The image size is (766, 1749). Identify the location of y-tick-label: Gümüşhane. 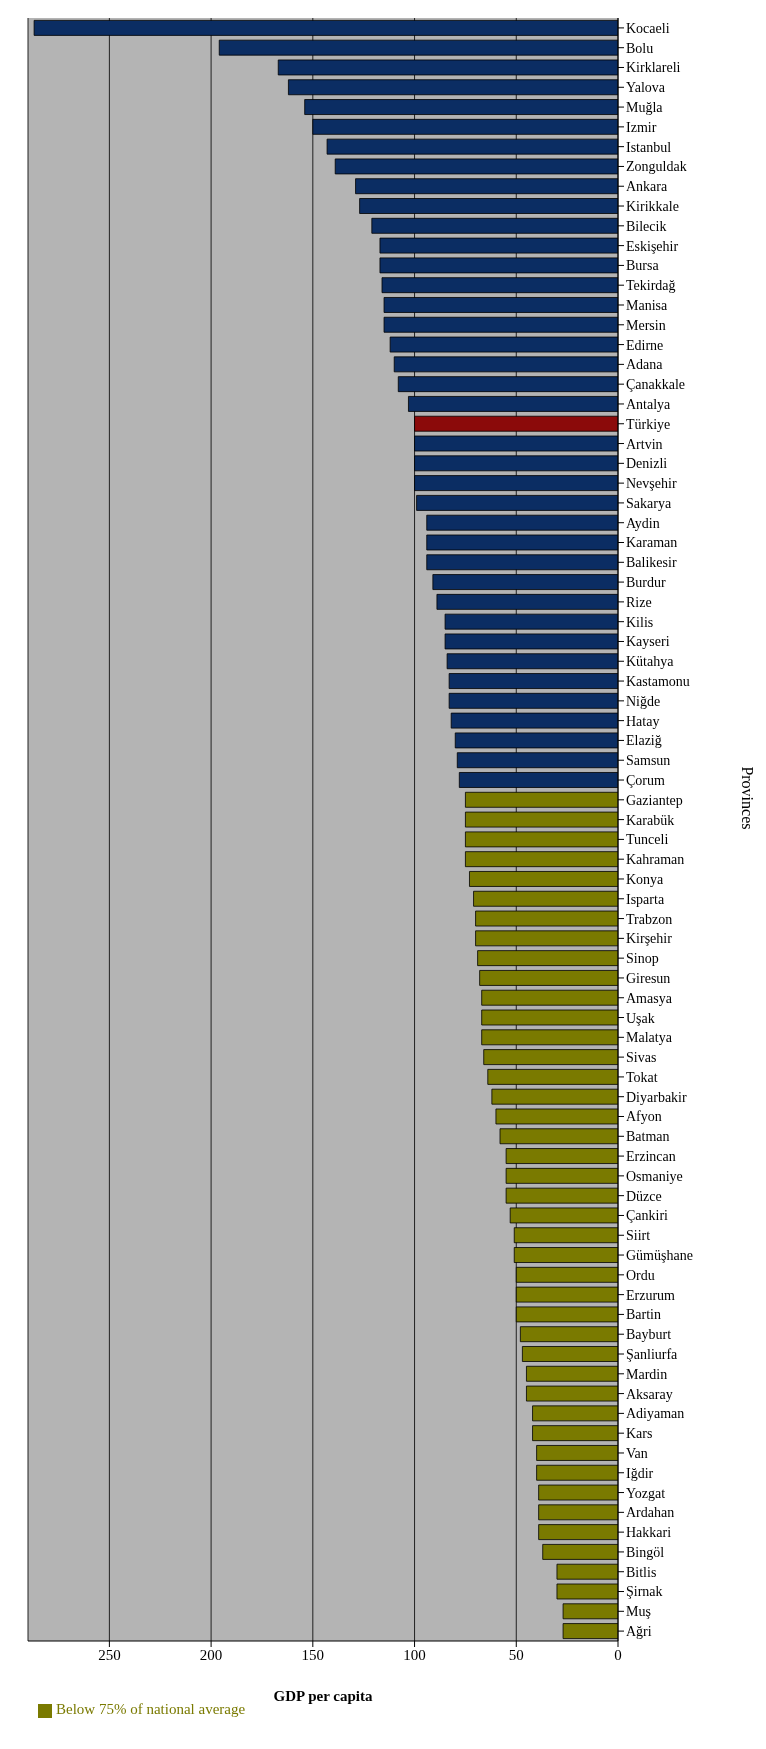
(659, 1256).